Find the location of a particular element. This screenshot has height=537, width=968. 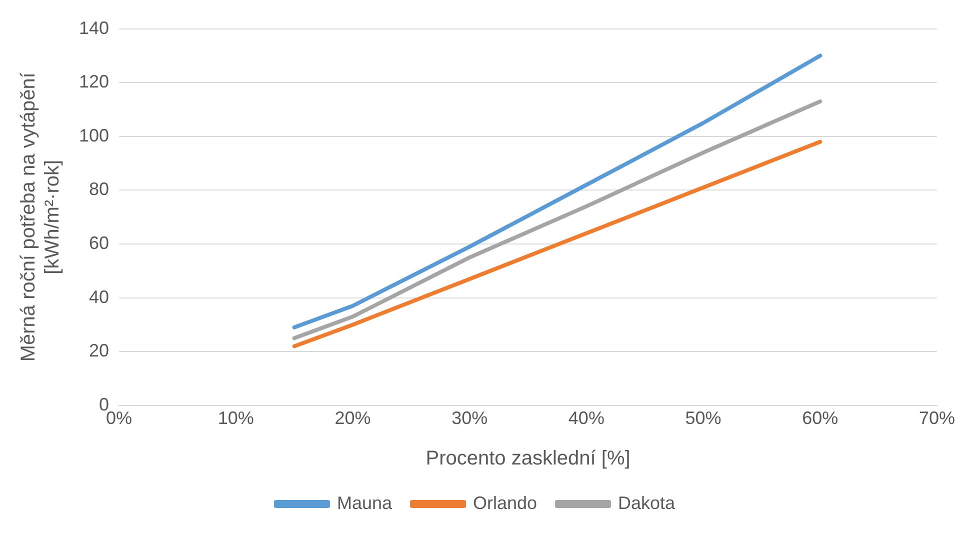

y-tick-label: 120 is located at coordinates (94, 82).